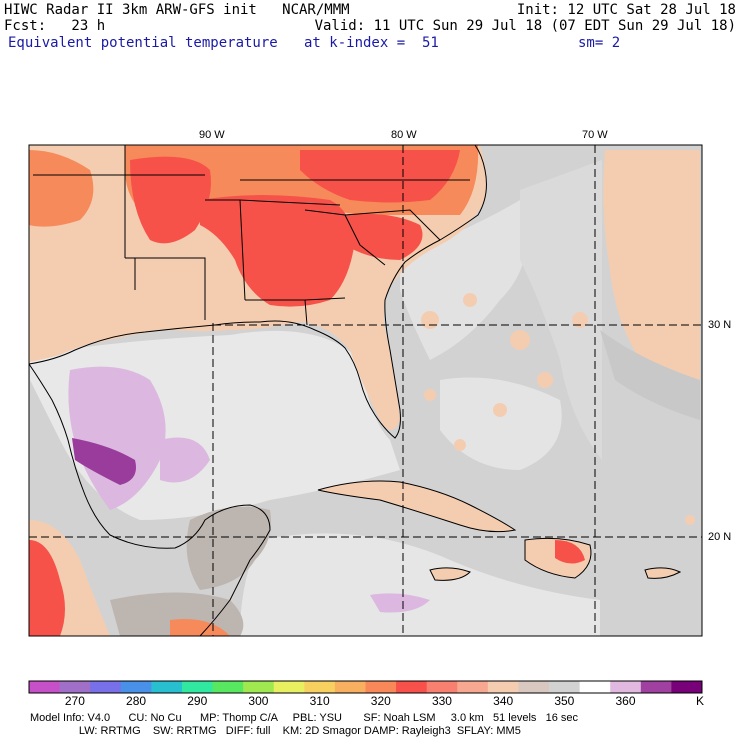 The width and height of the screenshot is (740, 740). What do you see at coordinates (720, 537) in the screenshot?
I see `lat-label-20n: 20 N` at bounding box center [720, 537].